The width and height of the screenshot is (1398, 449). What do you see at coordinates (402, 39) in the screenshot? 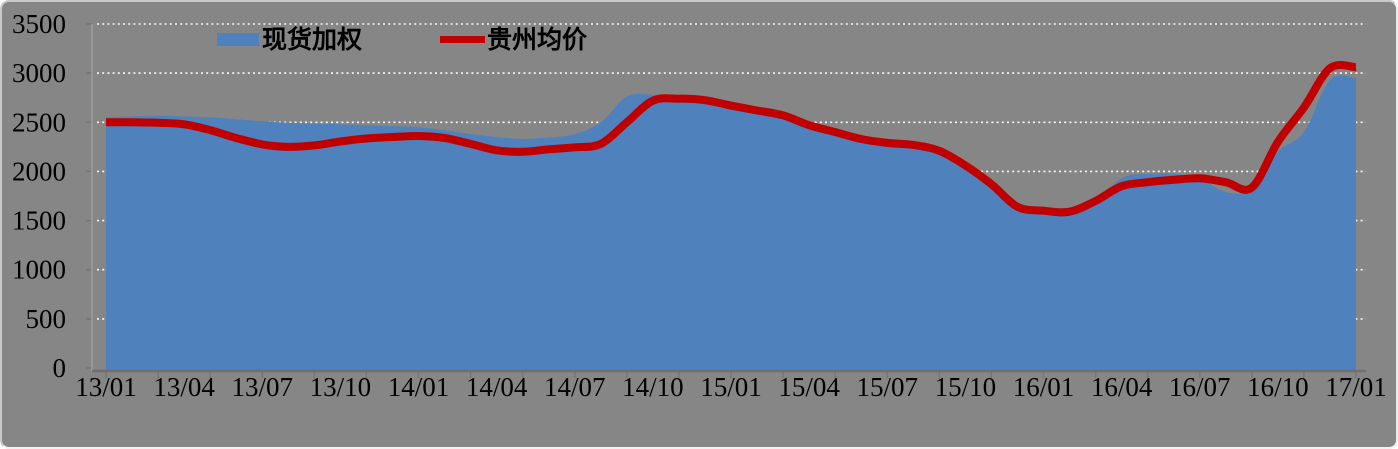
I see `legend: 现货加权 贵州均价` at bounding box center [402, 39].